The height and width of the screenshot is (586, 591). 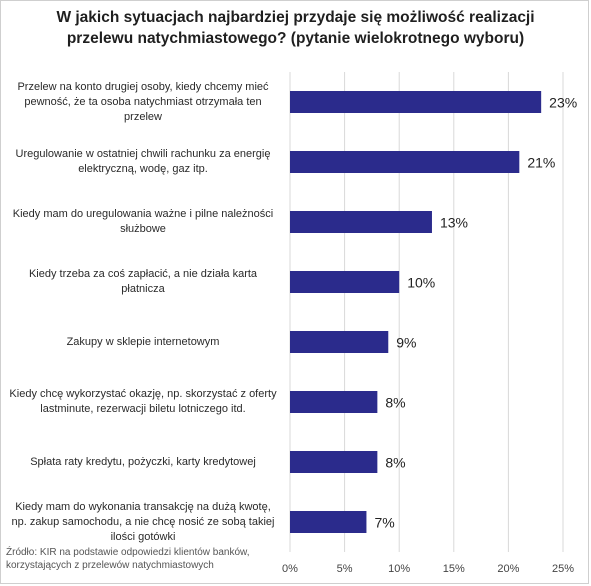 What do you see at coordinates (406, 343) in the screenshot?
I see `data-label: 9%` at bounding box center [406, 343].